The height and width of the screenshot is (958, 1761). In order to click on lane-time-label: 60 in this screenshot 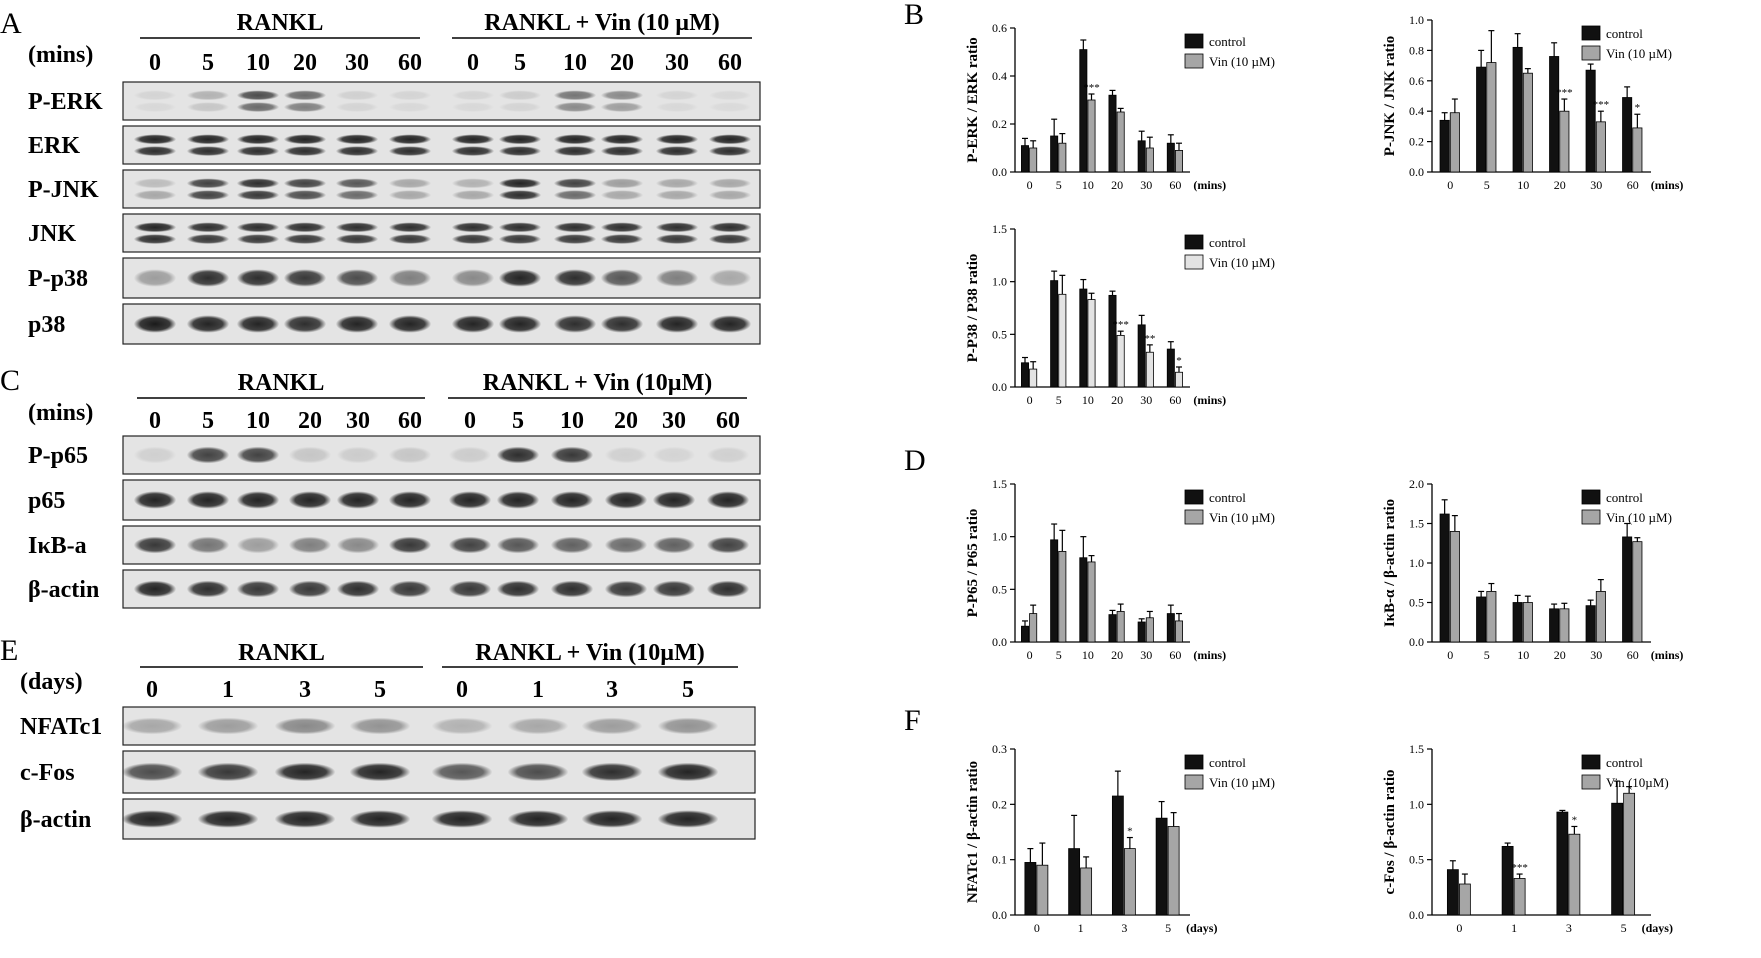, I will do `click(410, 63)`.